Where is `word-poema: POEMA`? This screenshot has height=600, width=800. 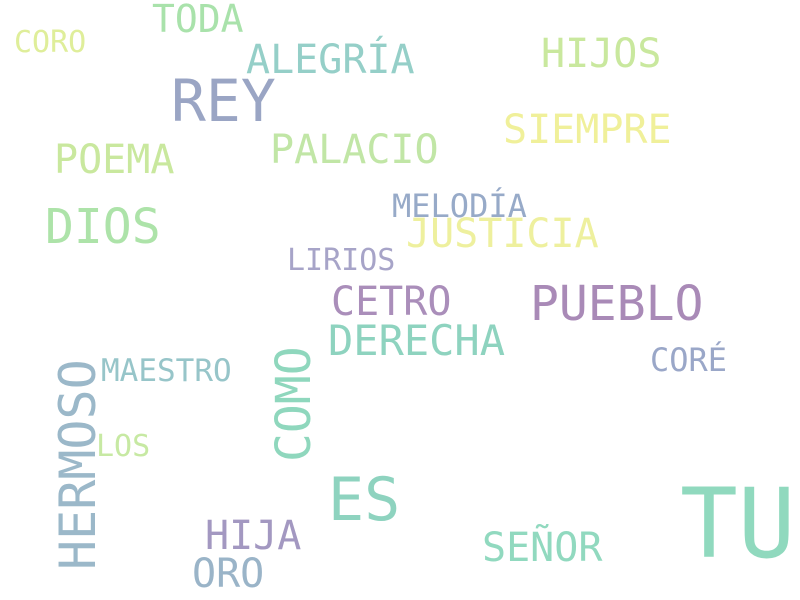 word-poema: POEMA is located at coordinates (114, 160).